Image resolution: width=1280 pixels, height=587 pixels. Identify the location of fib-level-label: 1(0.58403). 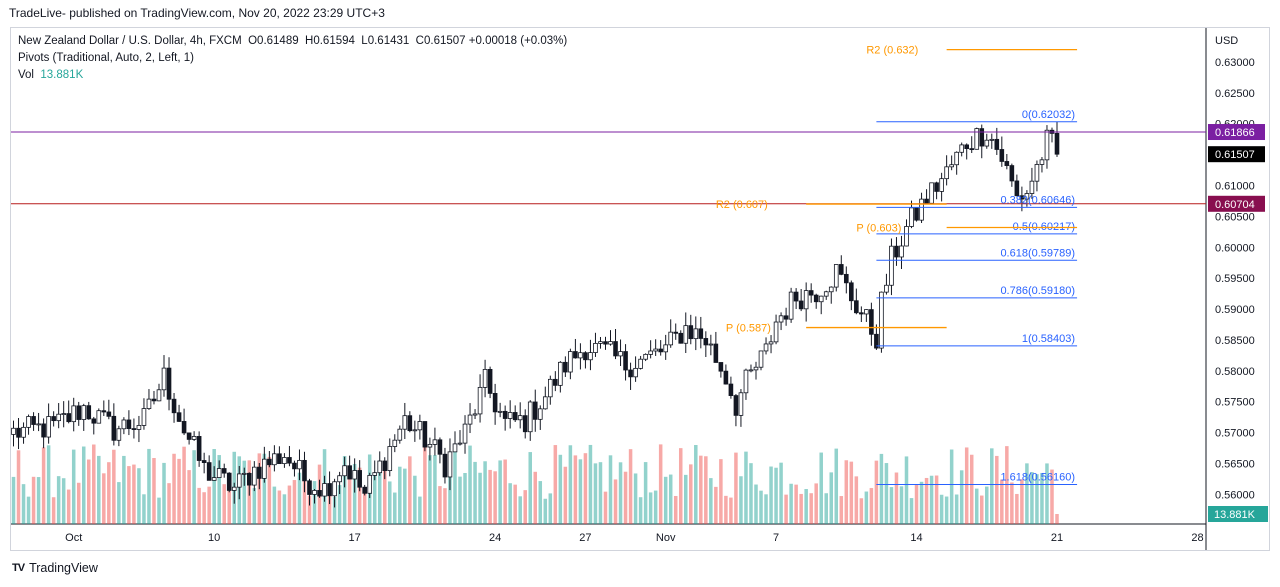
(1048, 339).